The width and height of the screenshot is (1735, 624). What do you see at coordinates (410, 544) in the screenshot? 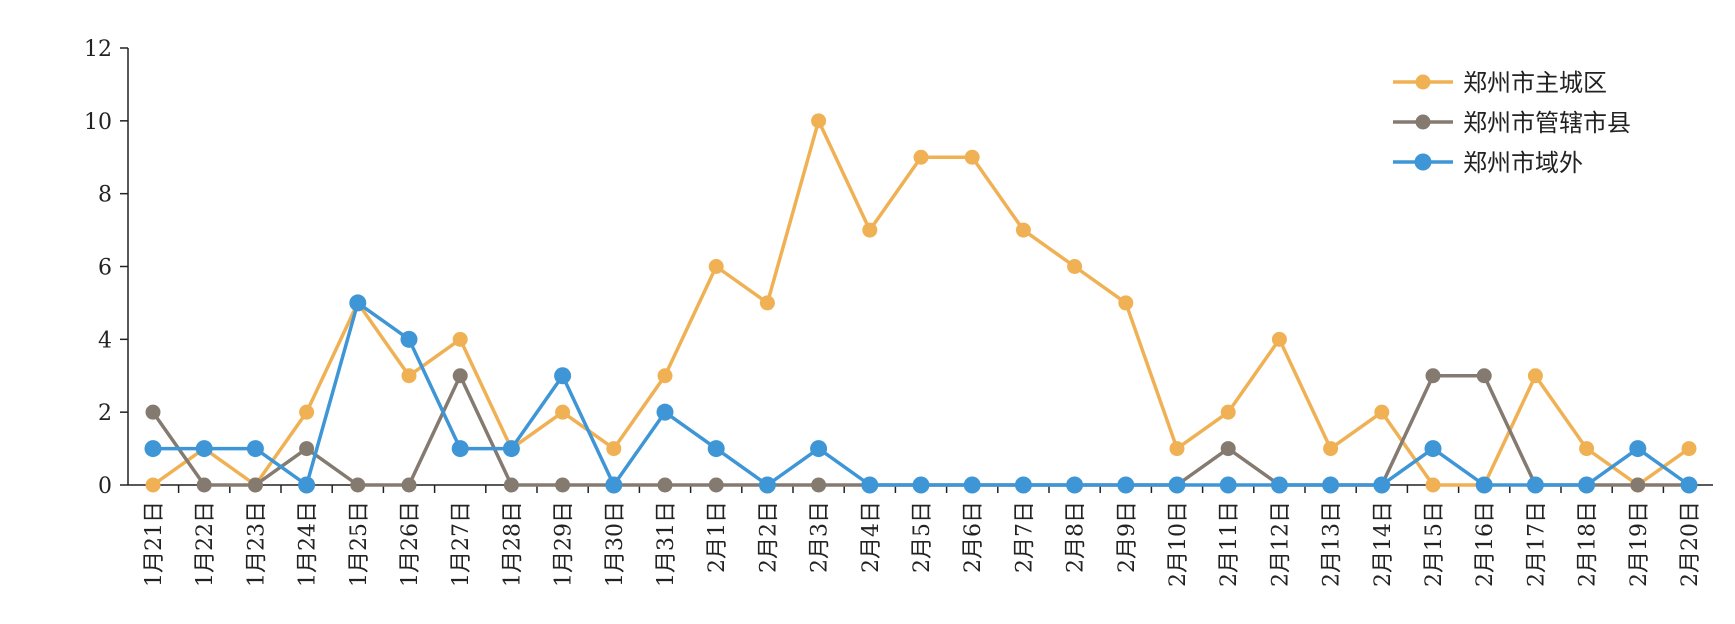
I see `x-tick-label: 1月26日` at bounding box center [410, 544].